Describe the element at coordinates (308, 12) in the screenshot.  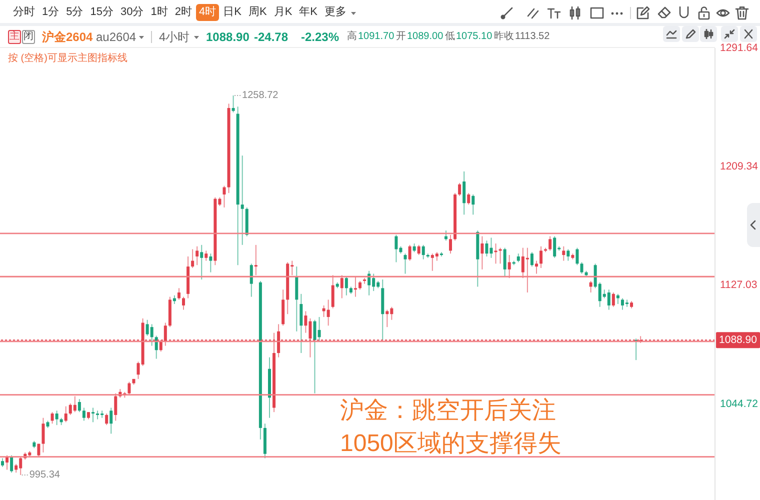
I see `text: 年K` at that location.